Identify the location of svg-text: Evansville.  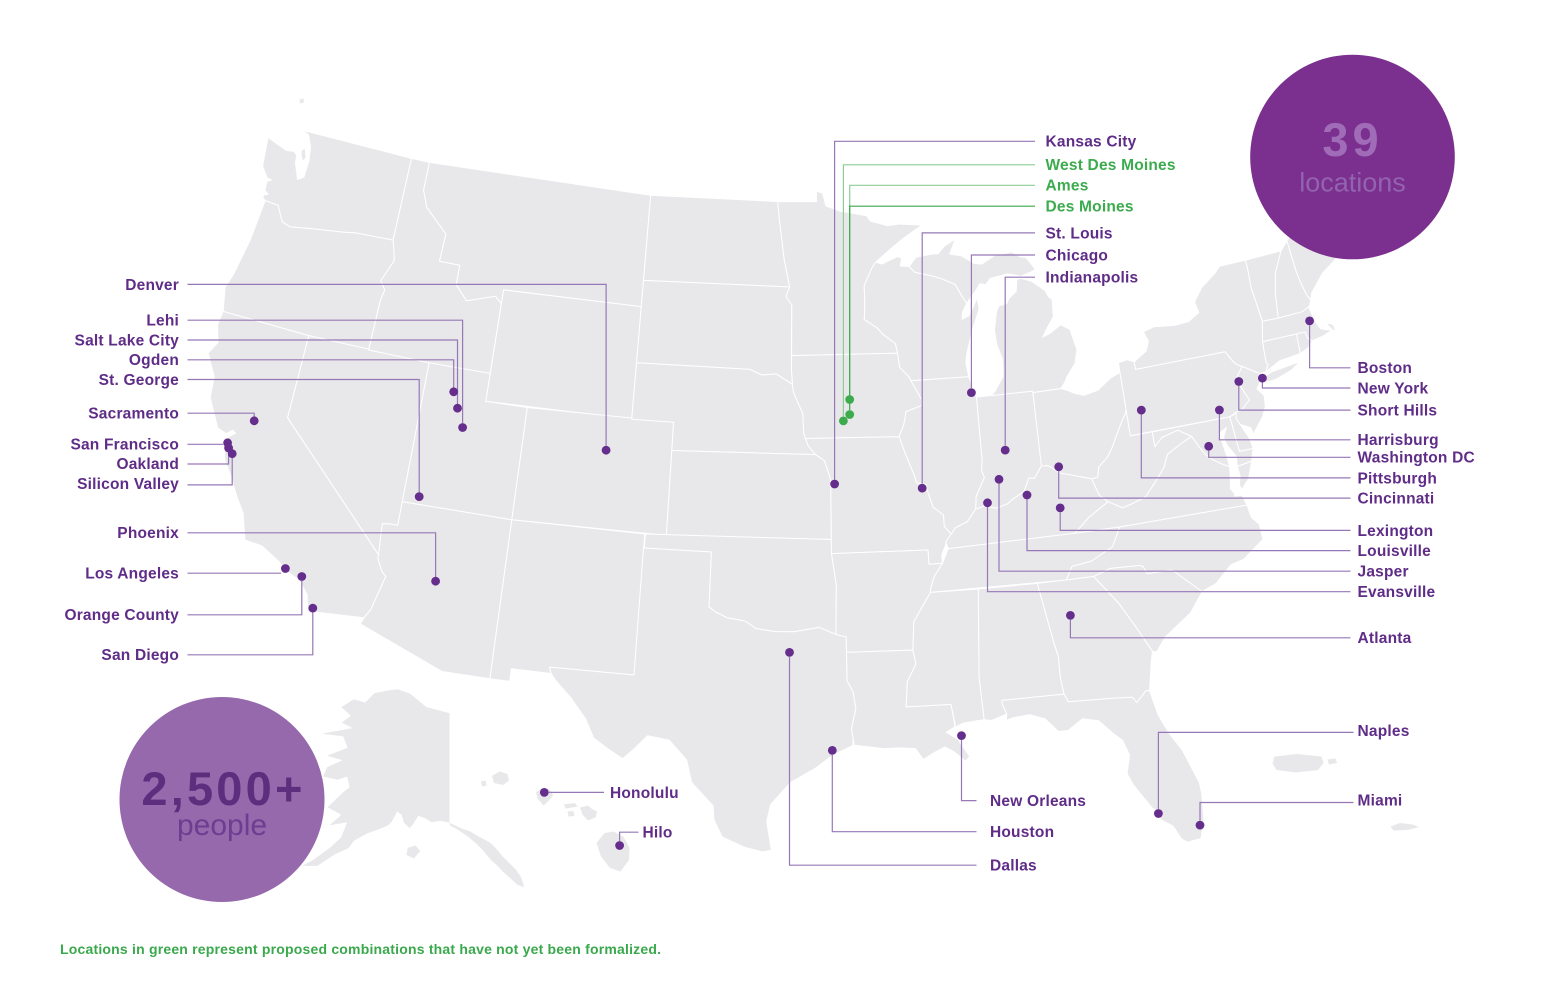
(1397, 592).